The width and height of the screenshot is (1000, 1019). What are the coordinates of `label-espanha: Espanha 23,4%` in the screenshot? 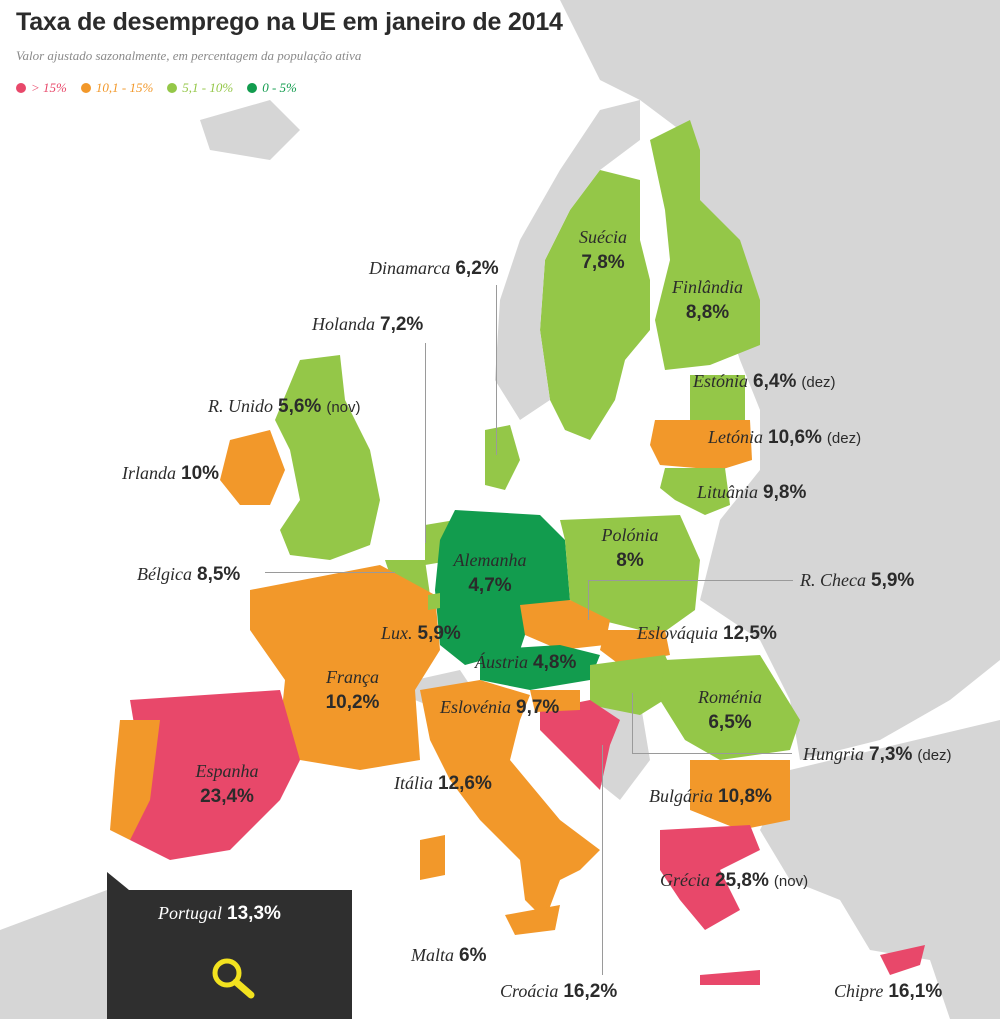 It's located at (227, 784).